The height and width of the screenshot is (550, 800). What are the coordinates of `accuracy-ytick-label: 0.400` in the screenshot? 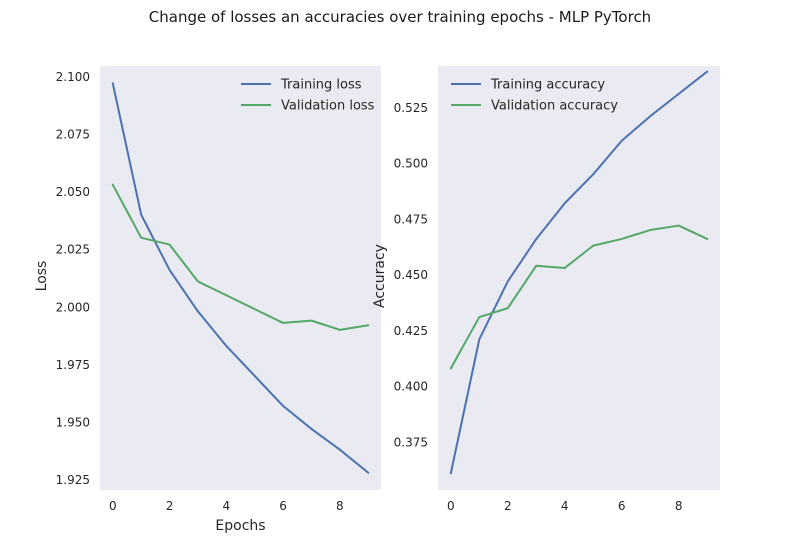 It's located at (411, 387).